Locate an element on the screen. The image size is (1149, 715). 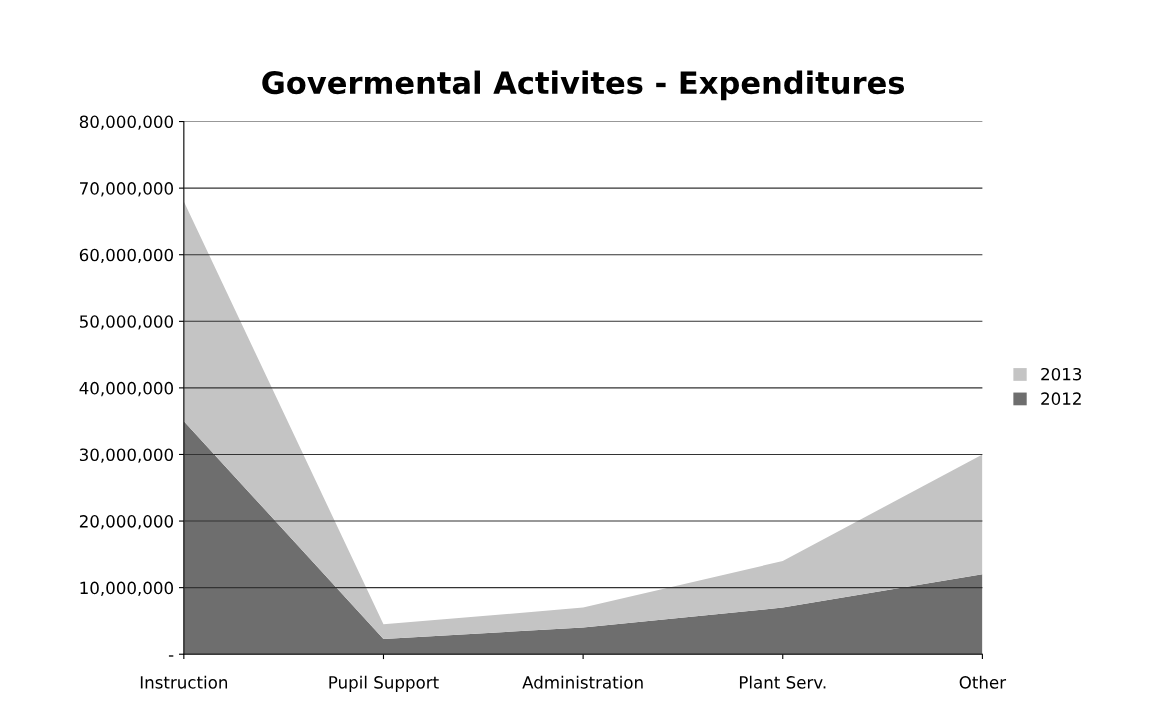
x-tick-label: Instruction is located at coordinates (184, 682).